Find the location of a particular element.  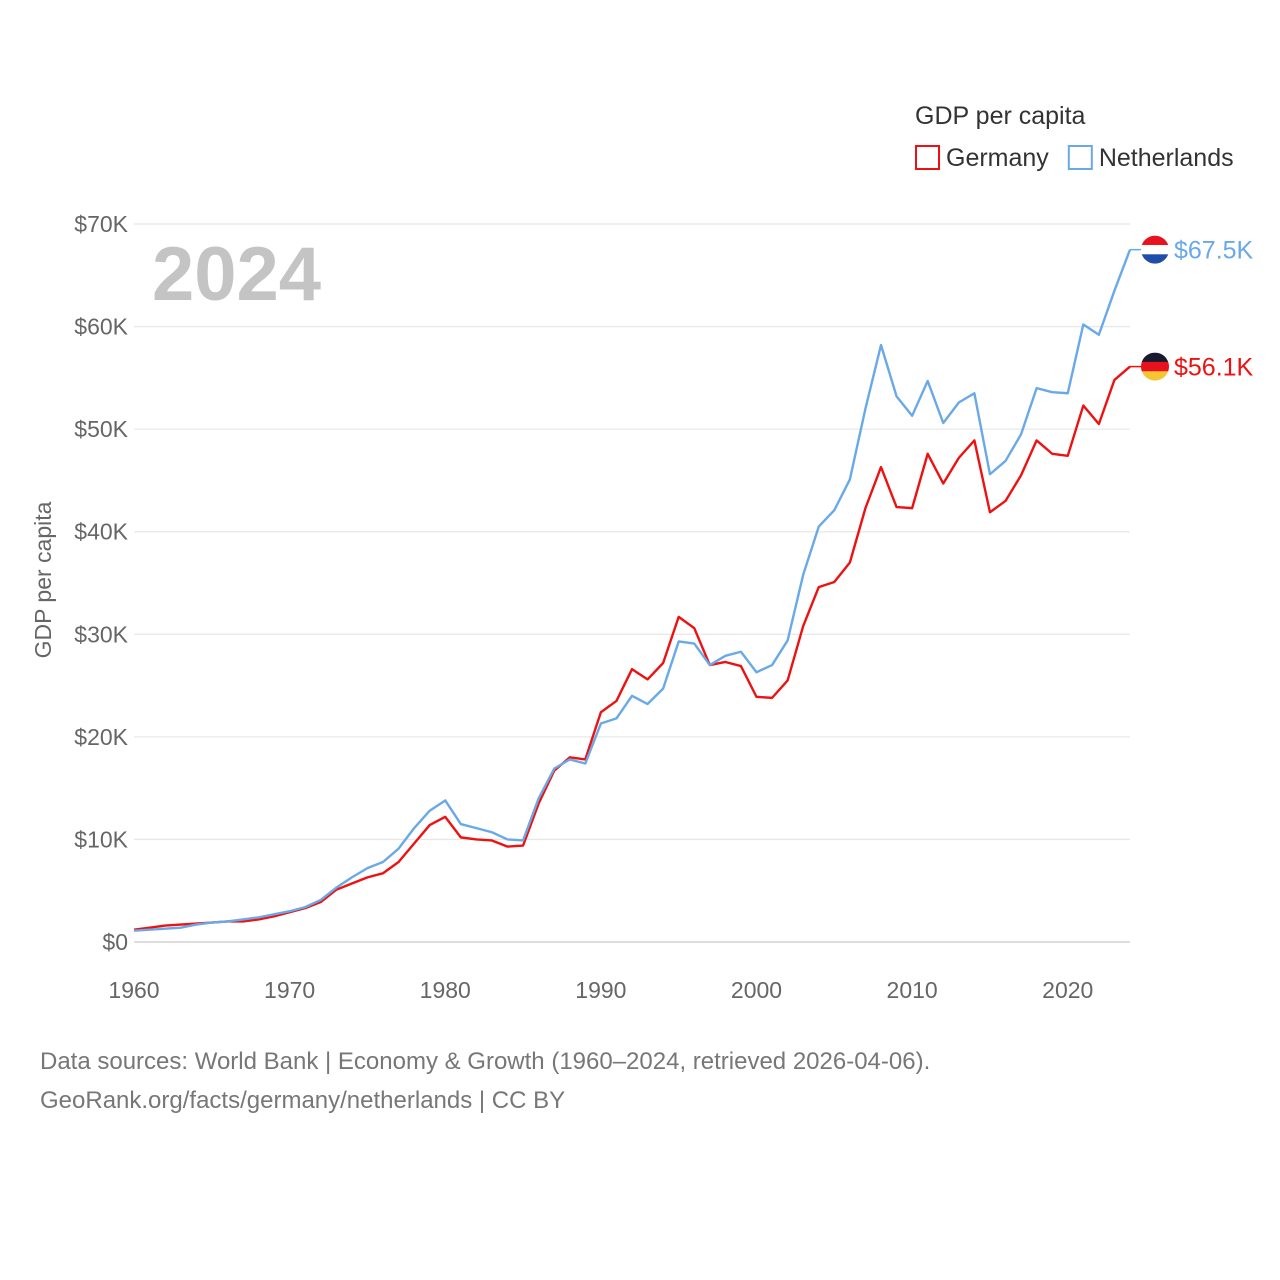

legend-label: Netherlands is located at coordinates (1166, 158).